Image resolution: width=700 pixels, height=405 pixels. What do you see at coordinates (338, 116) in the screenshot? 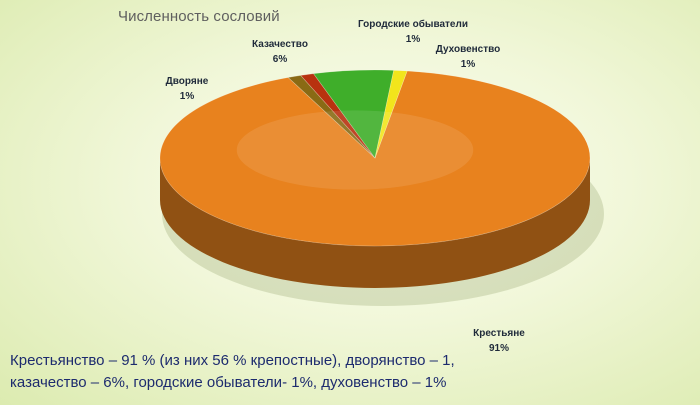
I see `pie-slice-городские-обыватели` at bounding box center [338, 116].